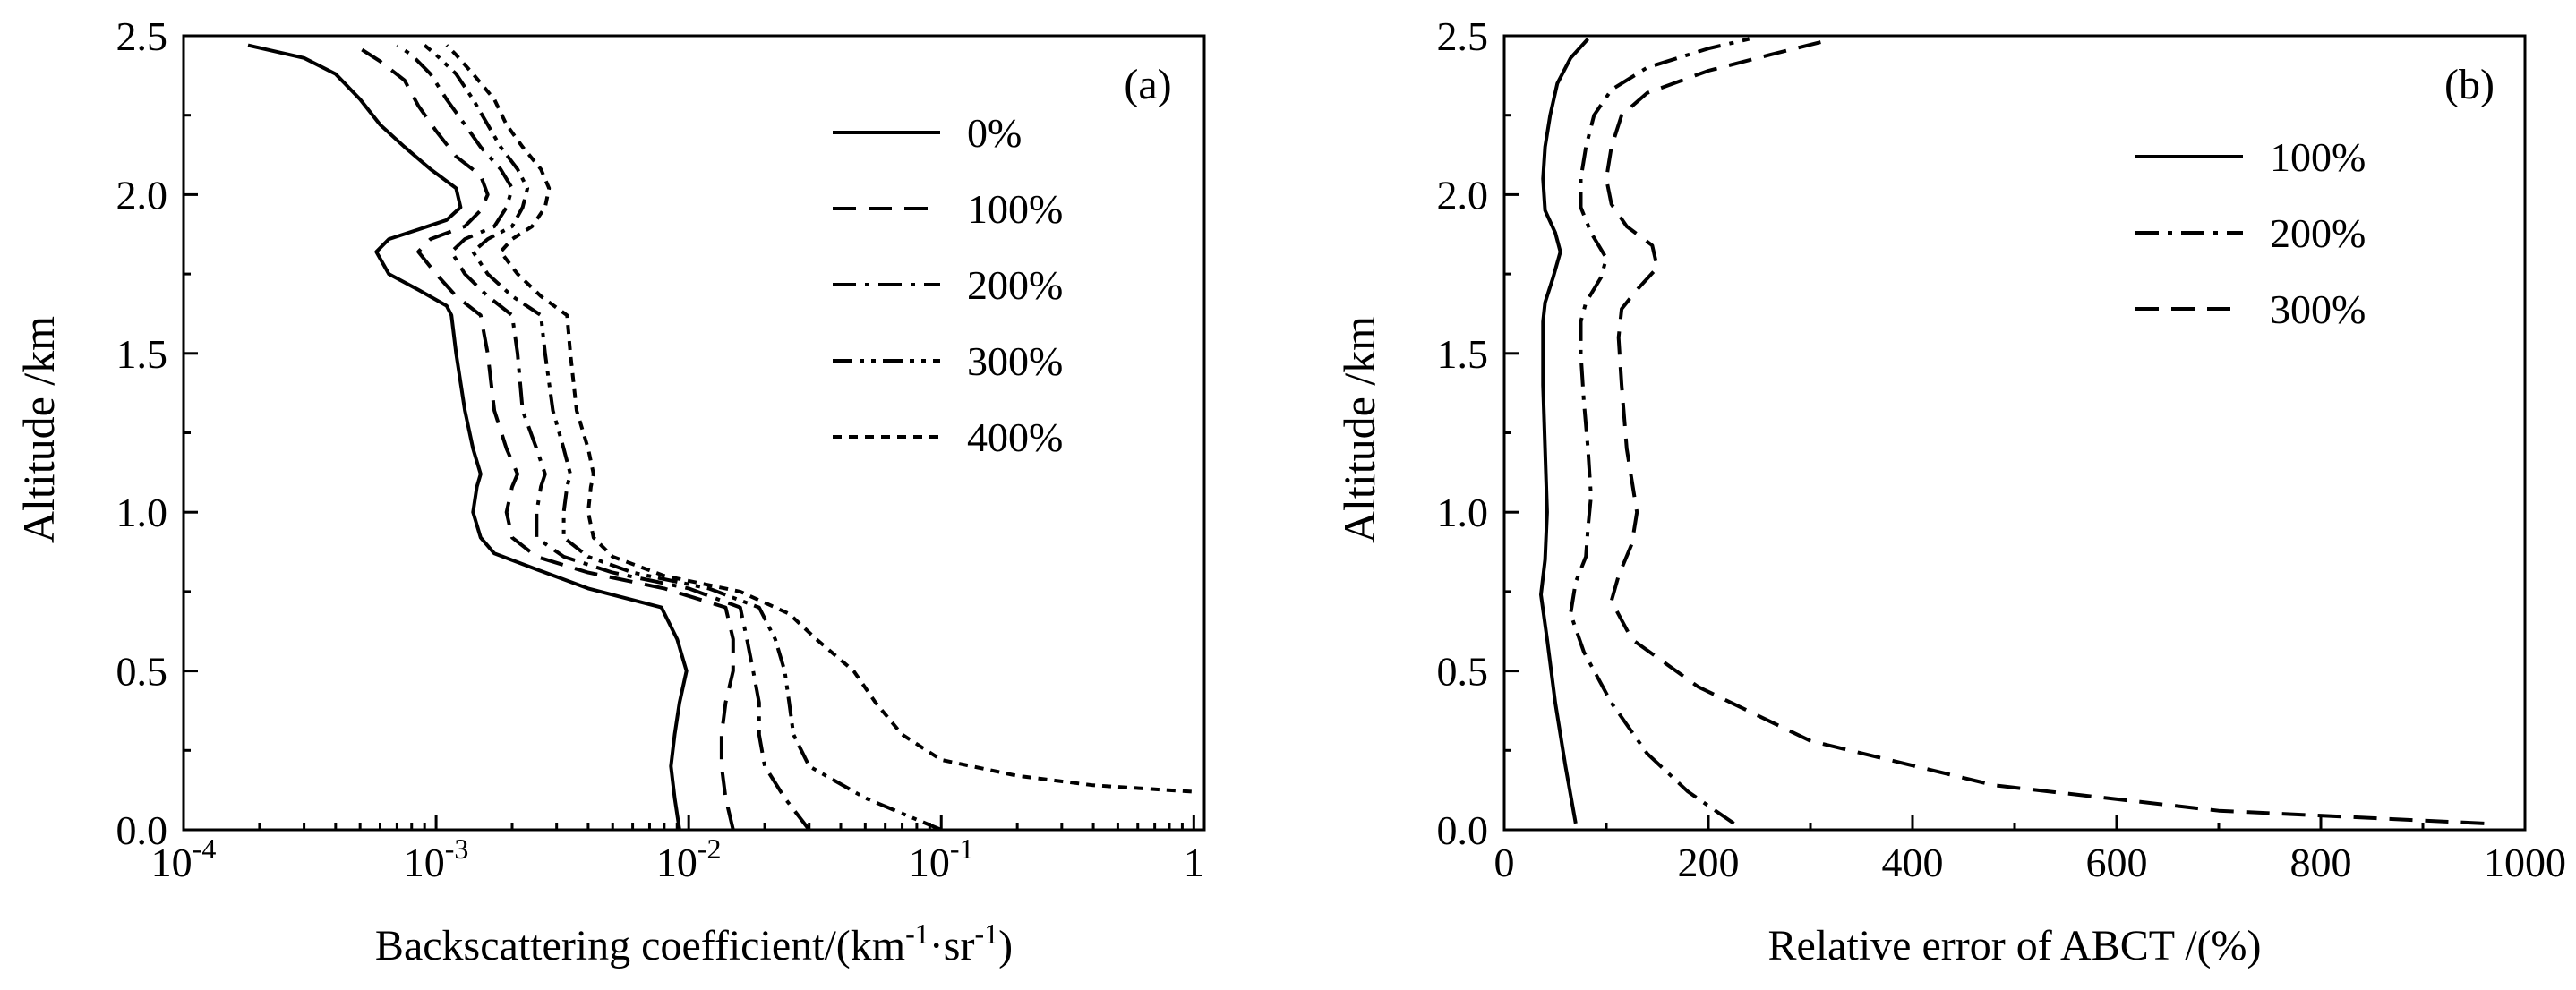 The image size is (2576, 990). Describe the element at coordinates (952, 946) in the screenshot. I see `x-label-mid: ·sr` at that location.